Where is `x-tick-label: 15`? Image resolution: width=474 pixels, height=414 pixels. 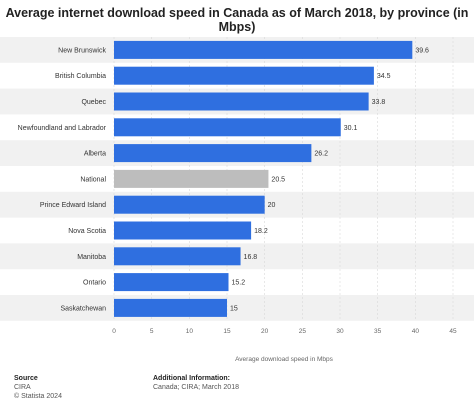
x-tick-label: 15 is located at coordinates (227, 331).